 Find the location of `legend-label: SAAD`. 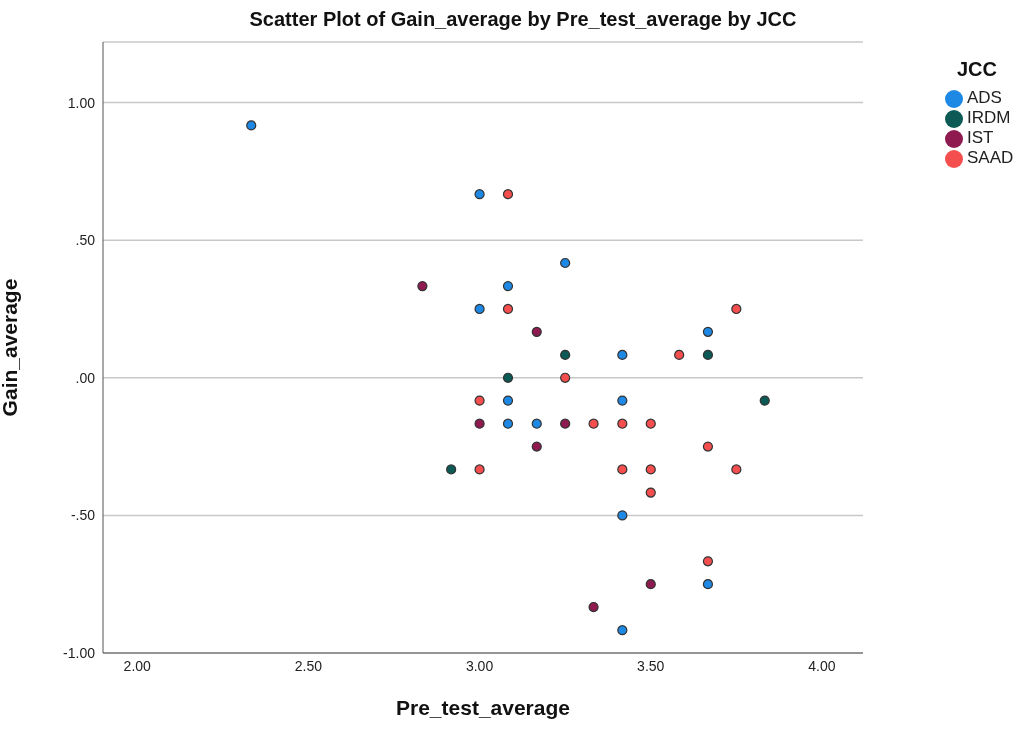

legend-label: SAAD is located at coordinates (990, 157).